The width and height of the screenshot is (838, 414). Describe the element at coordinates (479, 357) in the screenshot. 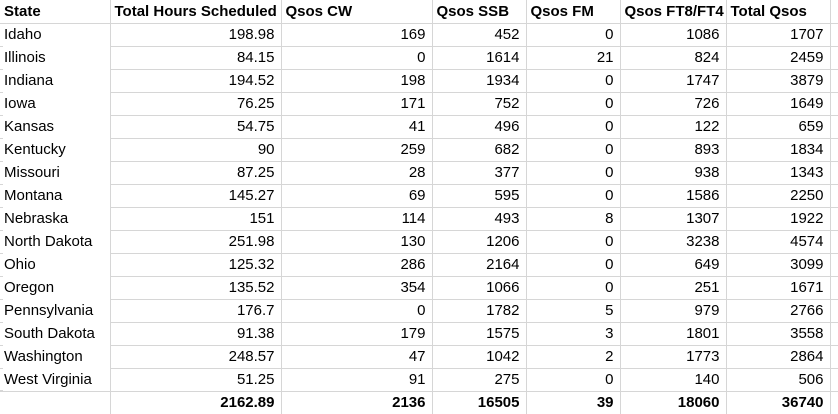

I see `value-cell: 1042` at that location.